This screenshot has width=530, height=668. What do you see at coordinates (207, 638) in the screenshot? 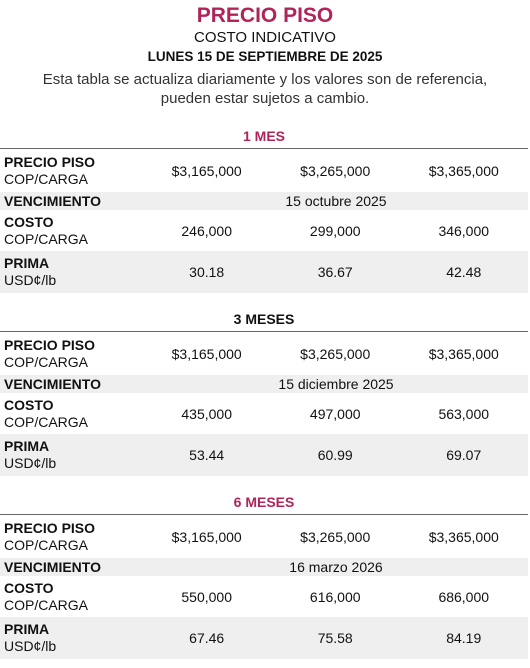
I see `cell: 67.46` at bounding box center [207, 638].